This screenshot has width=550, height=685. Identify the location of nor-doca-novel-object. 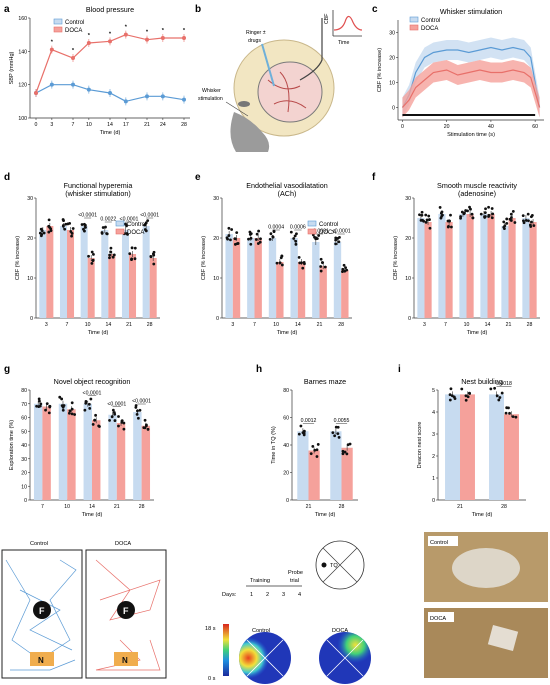
(126, 659).